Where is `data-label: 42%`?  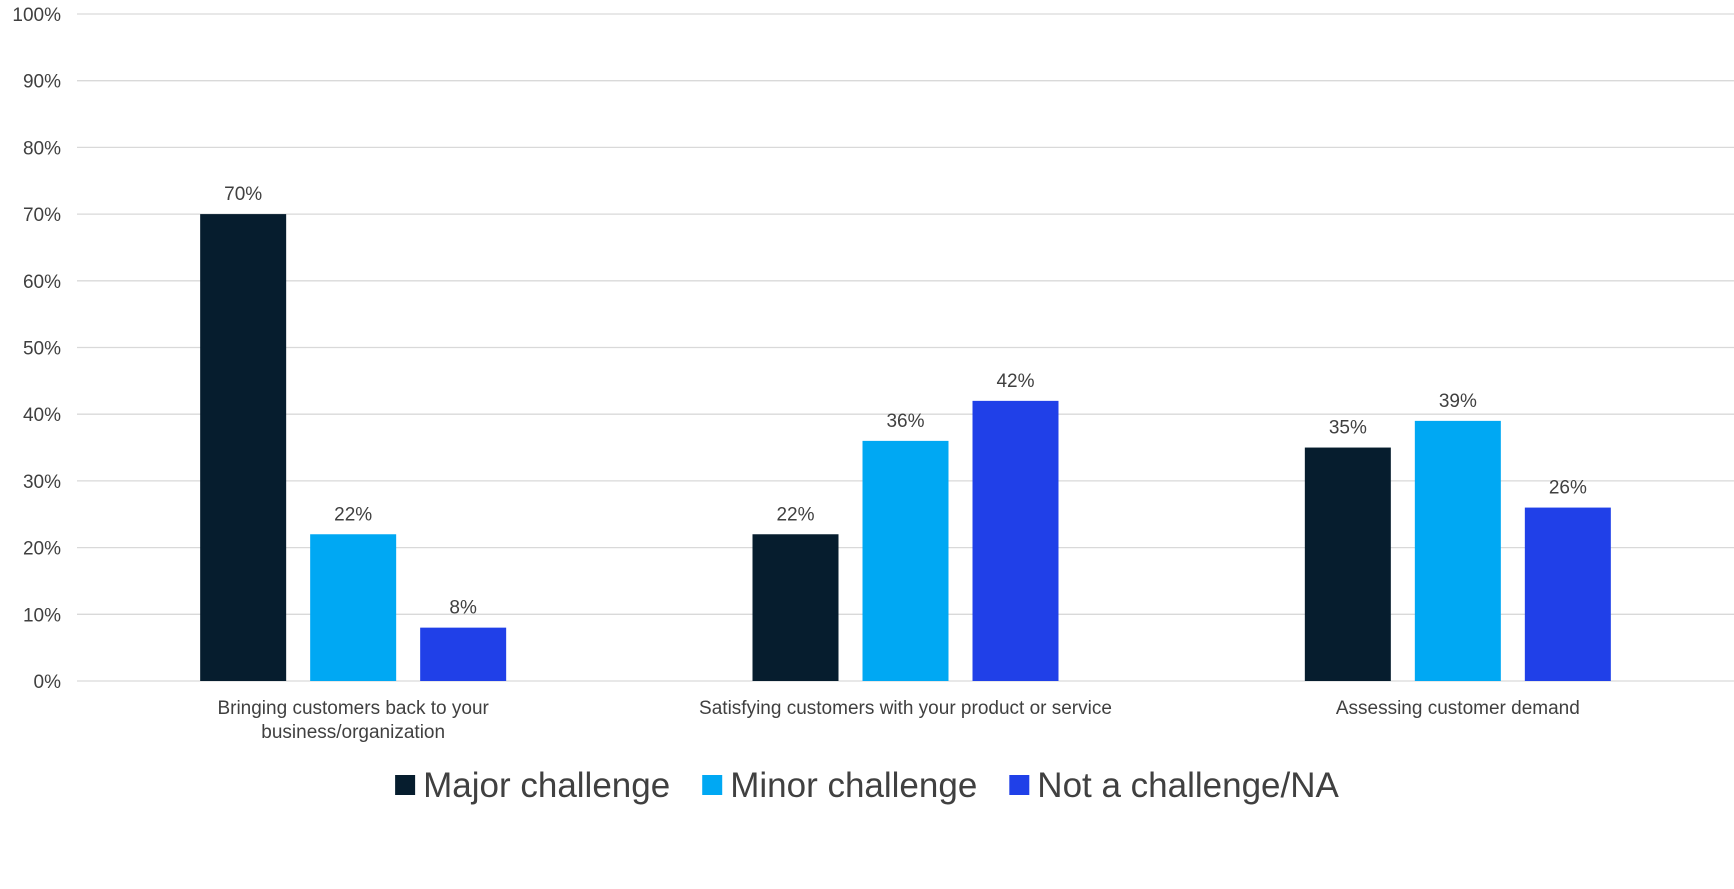
data-label: 42% is located at coordinates (1015, 381).